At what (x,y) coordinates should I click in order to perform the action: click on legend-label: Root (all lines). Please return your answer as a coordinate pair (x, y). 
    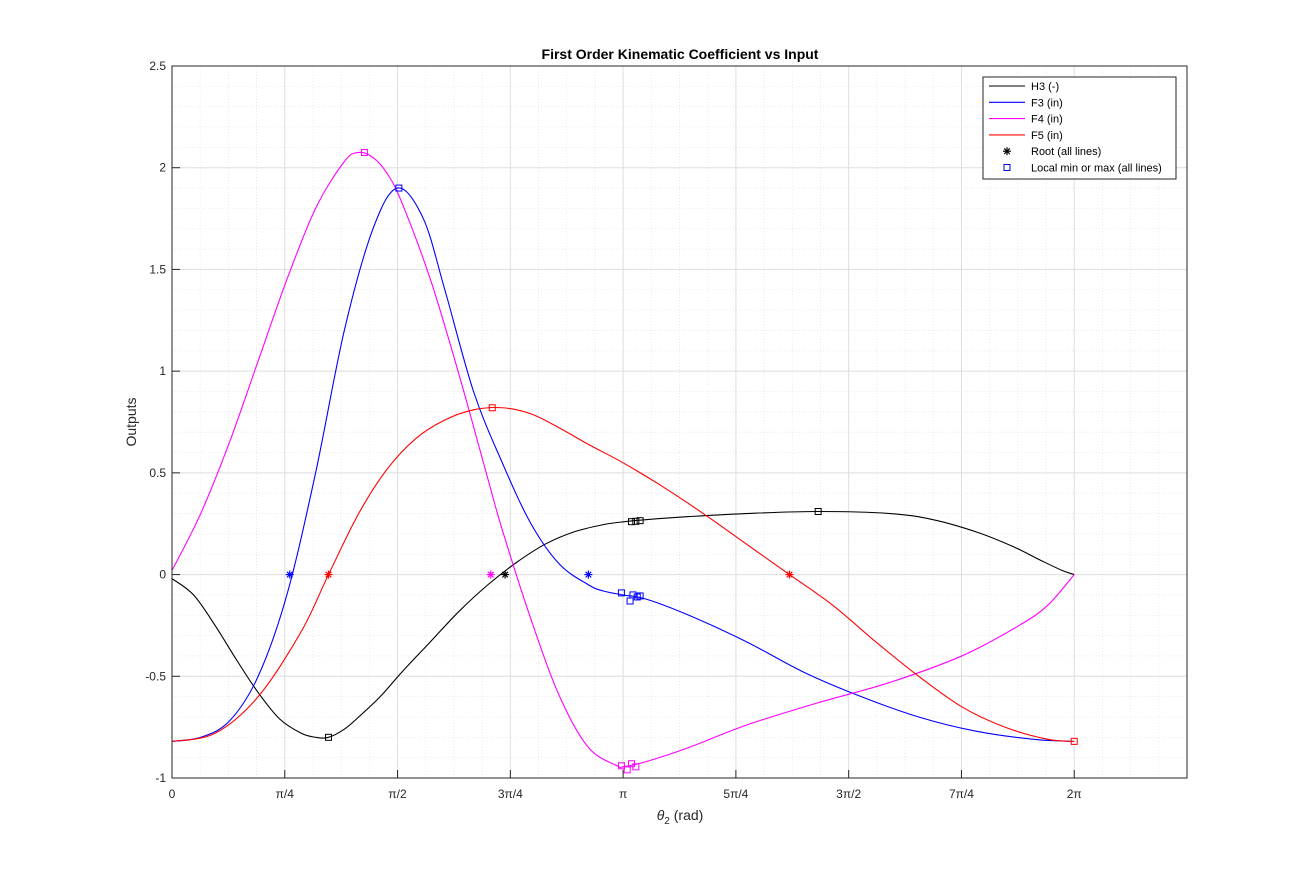
    Looking at the image, I should click on (1066, 152).